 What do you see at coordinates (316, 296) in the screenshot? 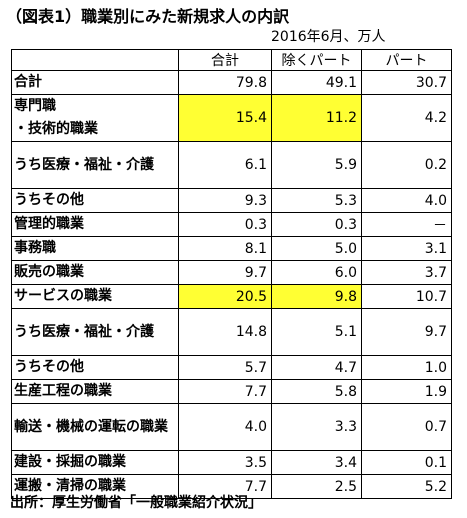
I see `cell-excl-part: 9.8` at bounding box center [316, 296].